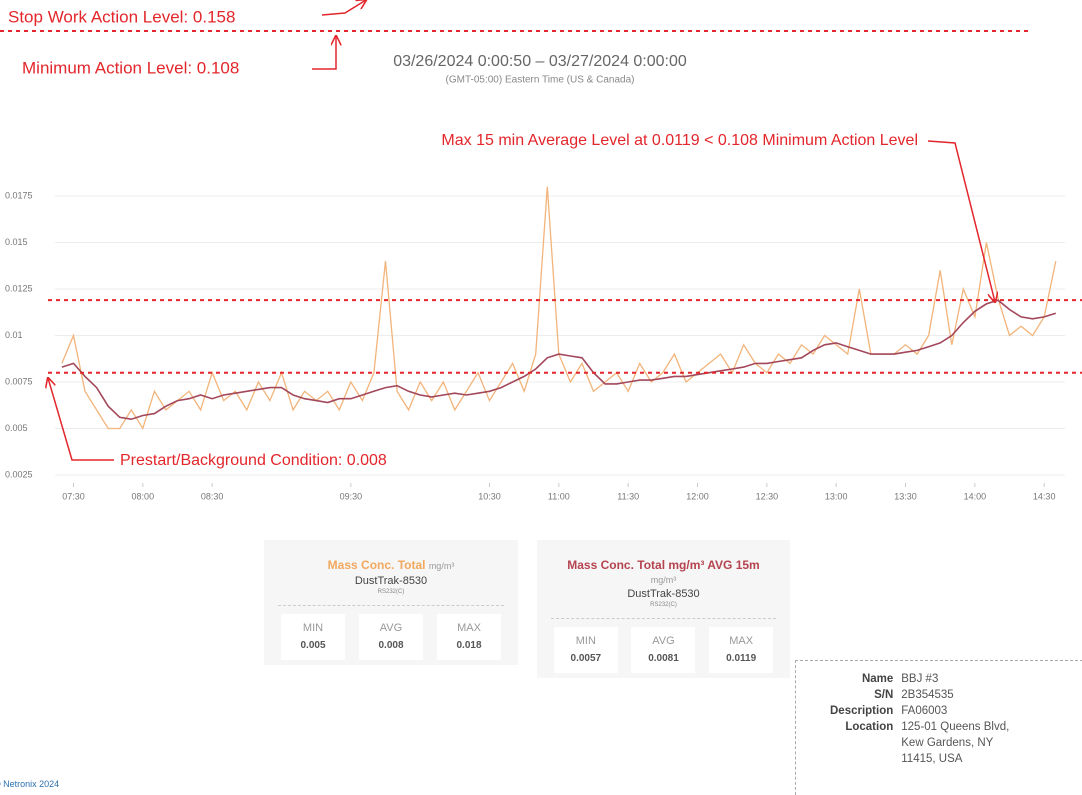 The height and width of the screenshot is (795, 1082). What do you see at coordinates (130, 67) in the screenshot?
I see `annotation: Minimum Action Level: 0.108` at bounding box center [130, 67].